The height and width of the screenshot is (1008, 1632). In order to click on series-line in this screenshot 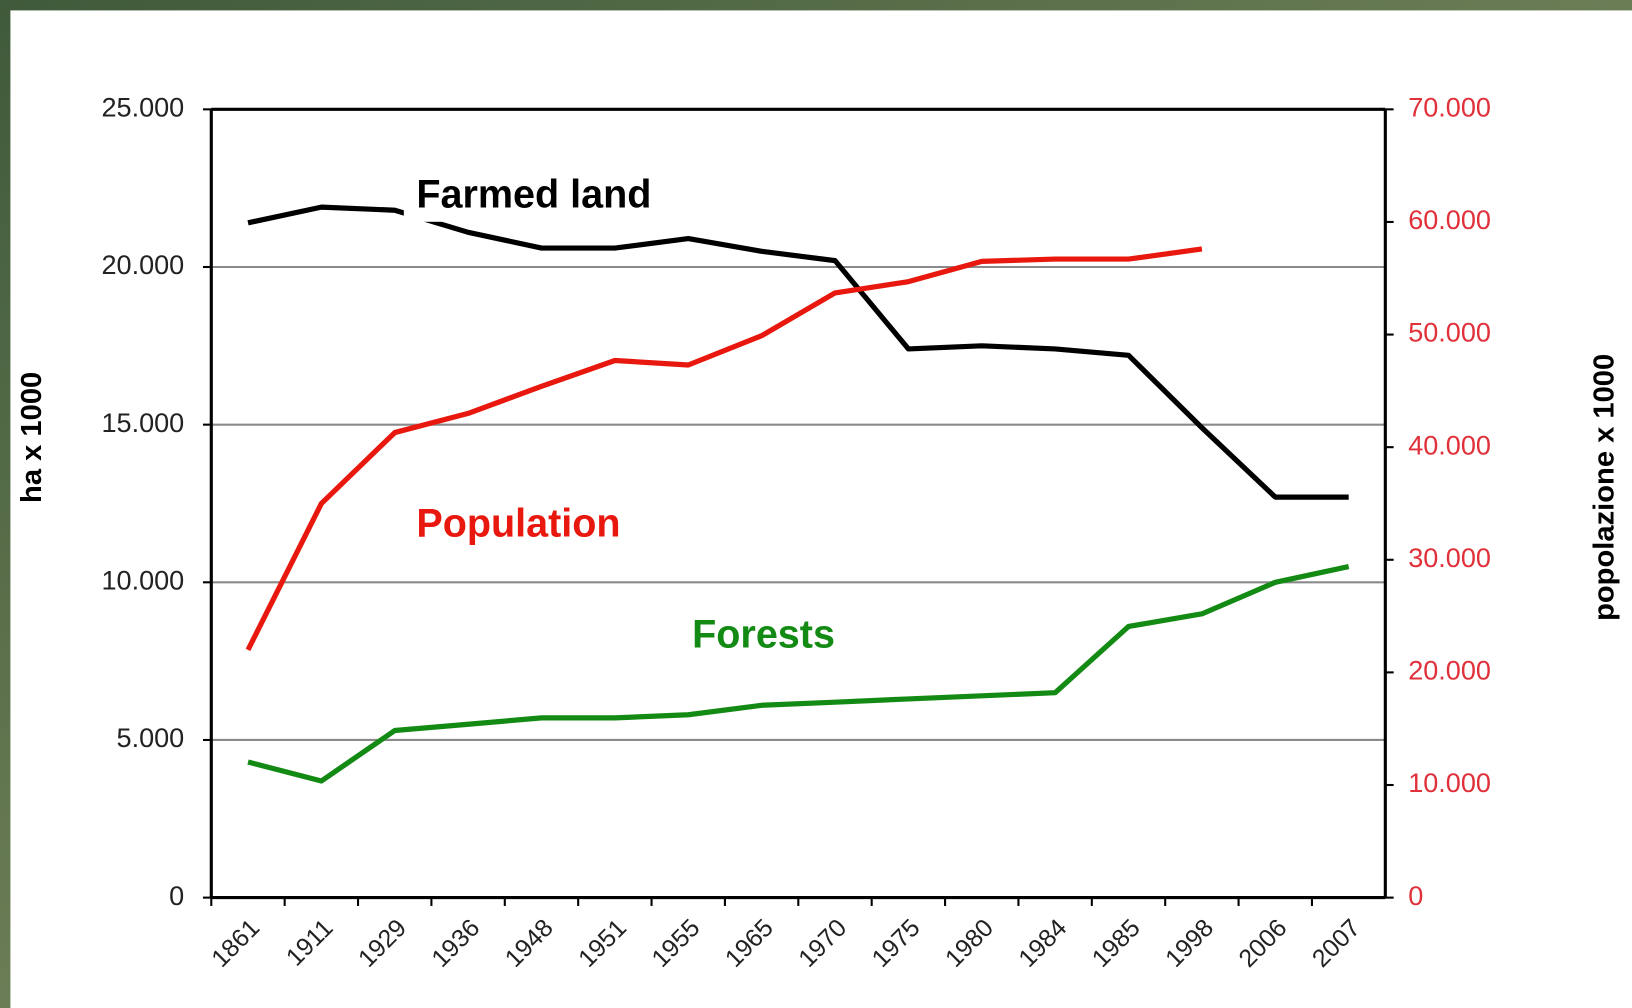, I will do `click(798, 674)`.